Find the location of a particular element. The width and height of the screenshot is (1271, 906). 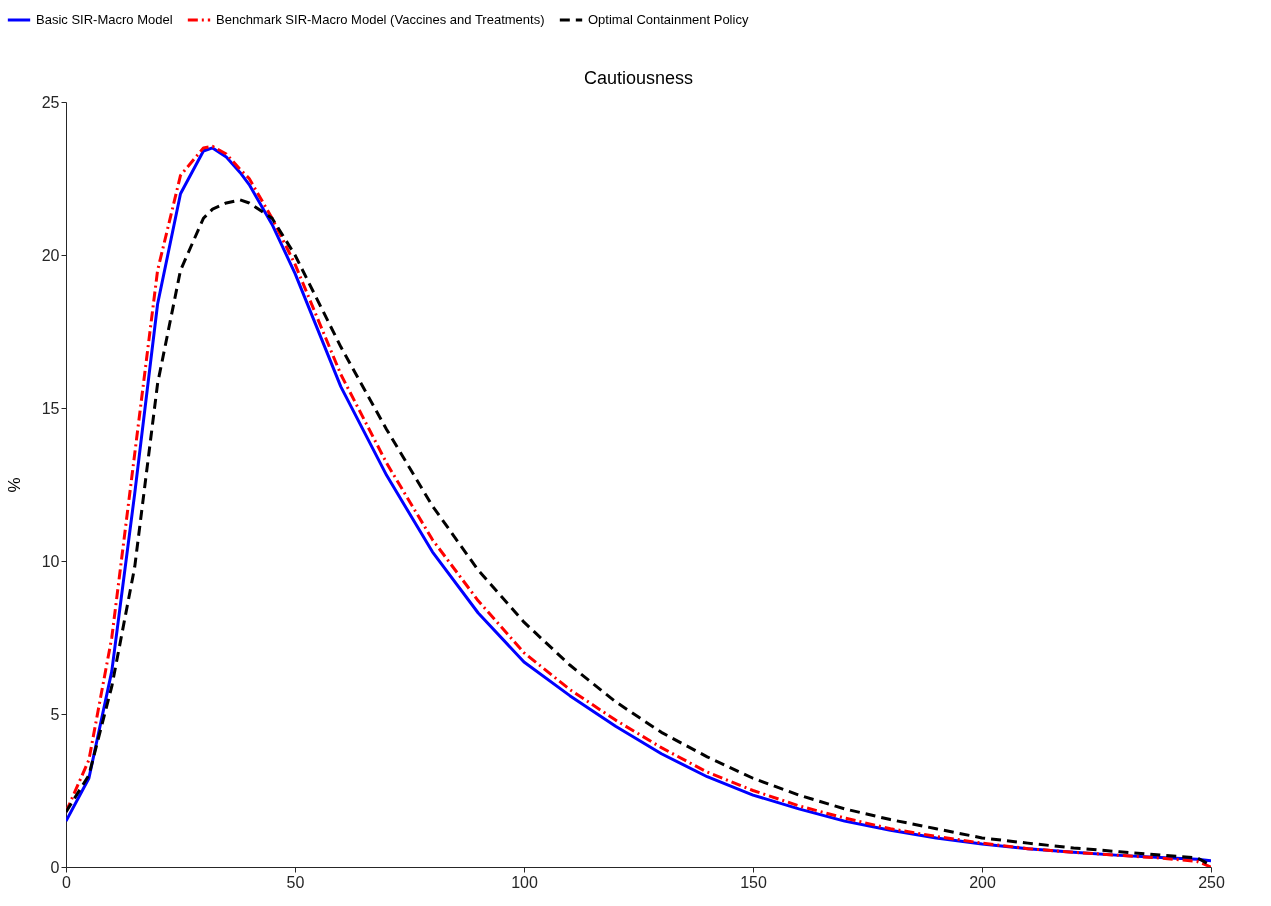

x-tick-label: 100 is located at coordinates (524, 882).